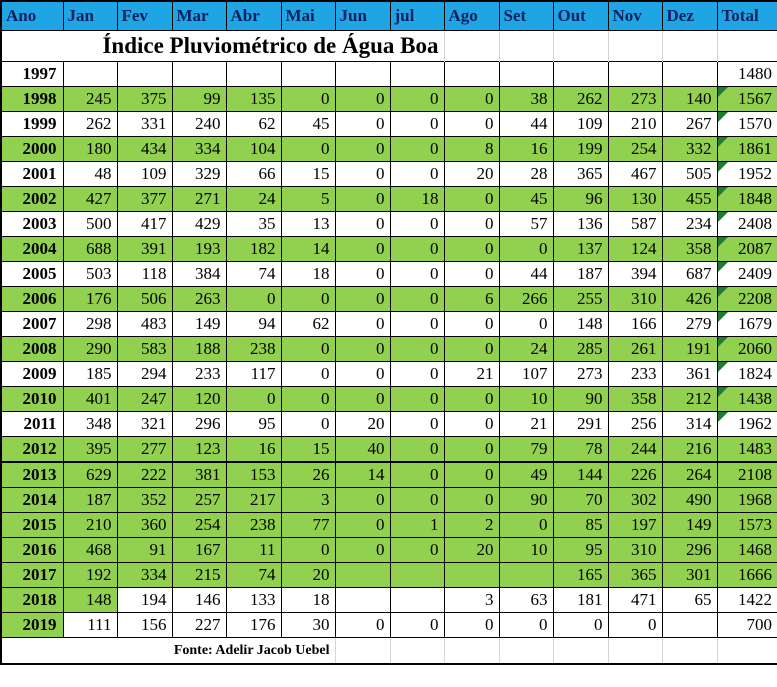 The height and width of the screenshot is (687, 777). What do you see at coordinates (635, 324) in the screenshot?
I see `data-cell: 166` at bounding box center [635, 324].